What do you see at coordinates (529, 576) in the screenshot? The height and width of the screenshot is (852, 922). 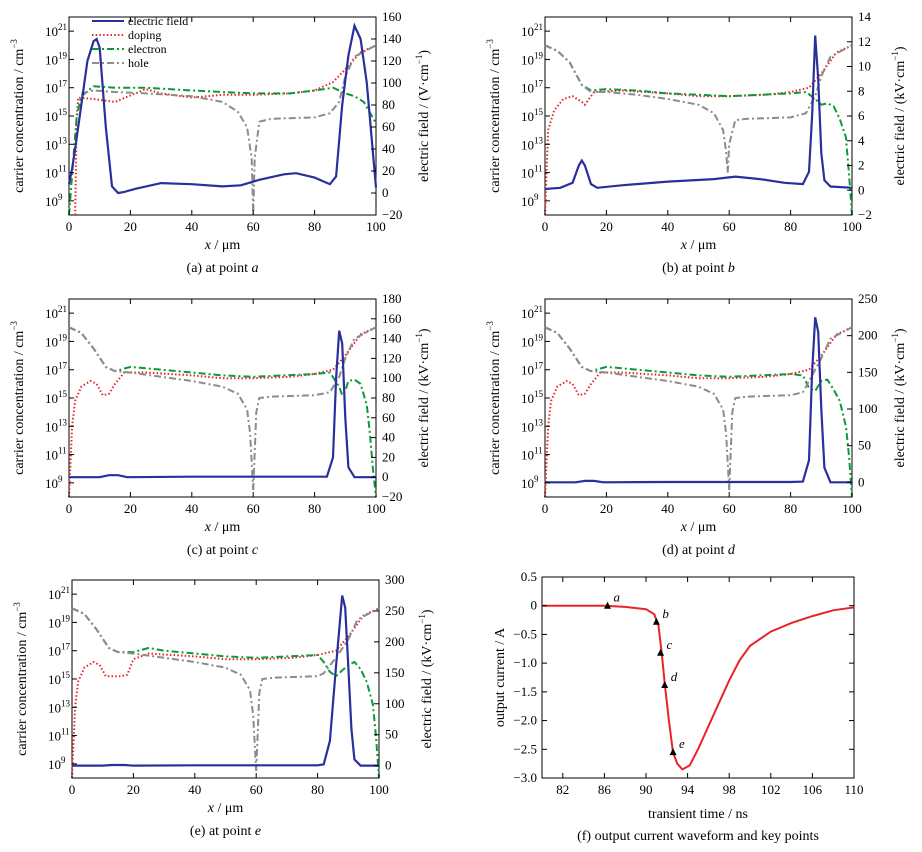 I see `y-tick-label: 0.5` at bounding box center [529, 576].